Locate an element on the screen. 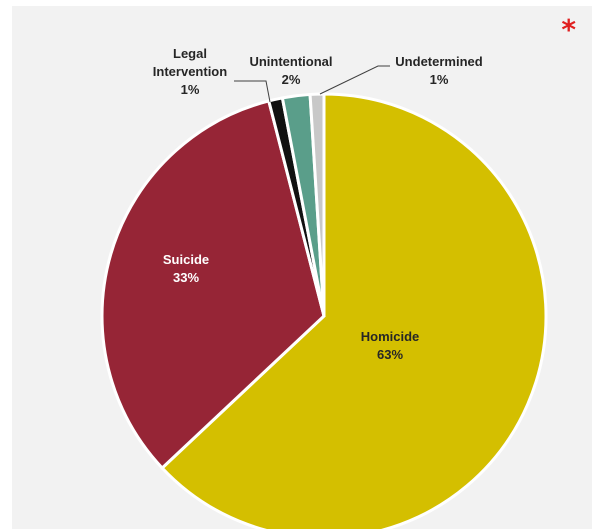  slice-value-homicide: 63% is located at coordinates (390, 354).